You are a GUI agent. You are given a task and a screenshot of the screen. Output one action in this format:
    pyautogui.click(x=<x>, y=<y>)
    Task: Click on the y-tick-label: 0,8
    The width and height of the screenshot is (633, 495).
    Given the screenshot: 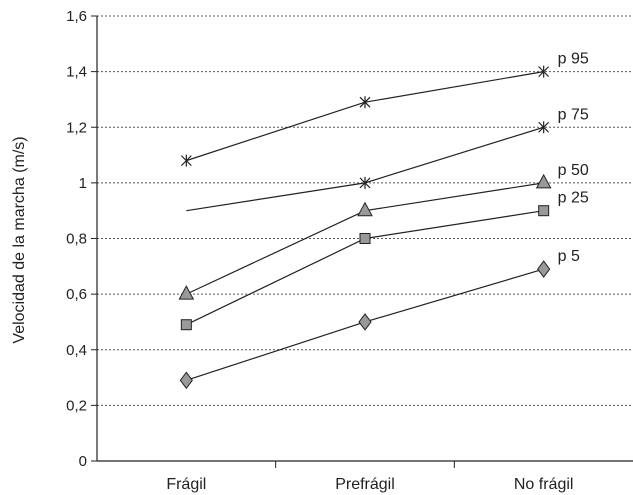 What is the action you would take?
    pyautogui.click(x=76, y=239)
    